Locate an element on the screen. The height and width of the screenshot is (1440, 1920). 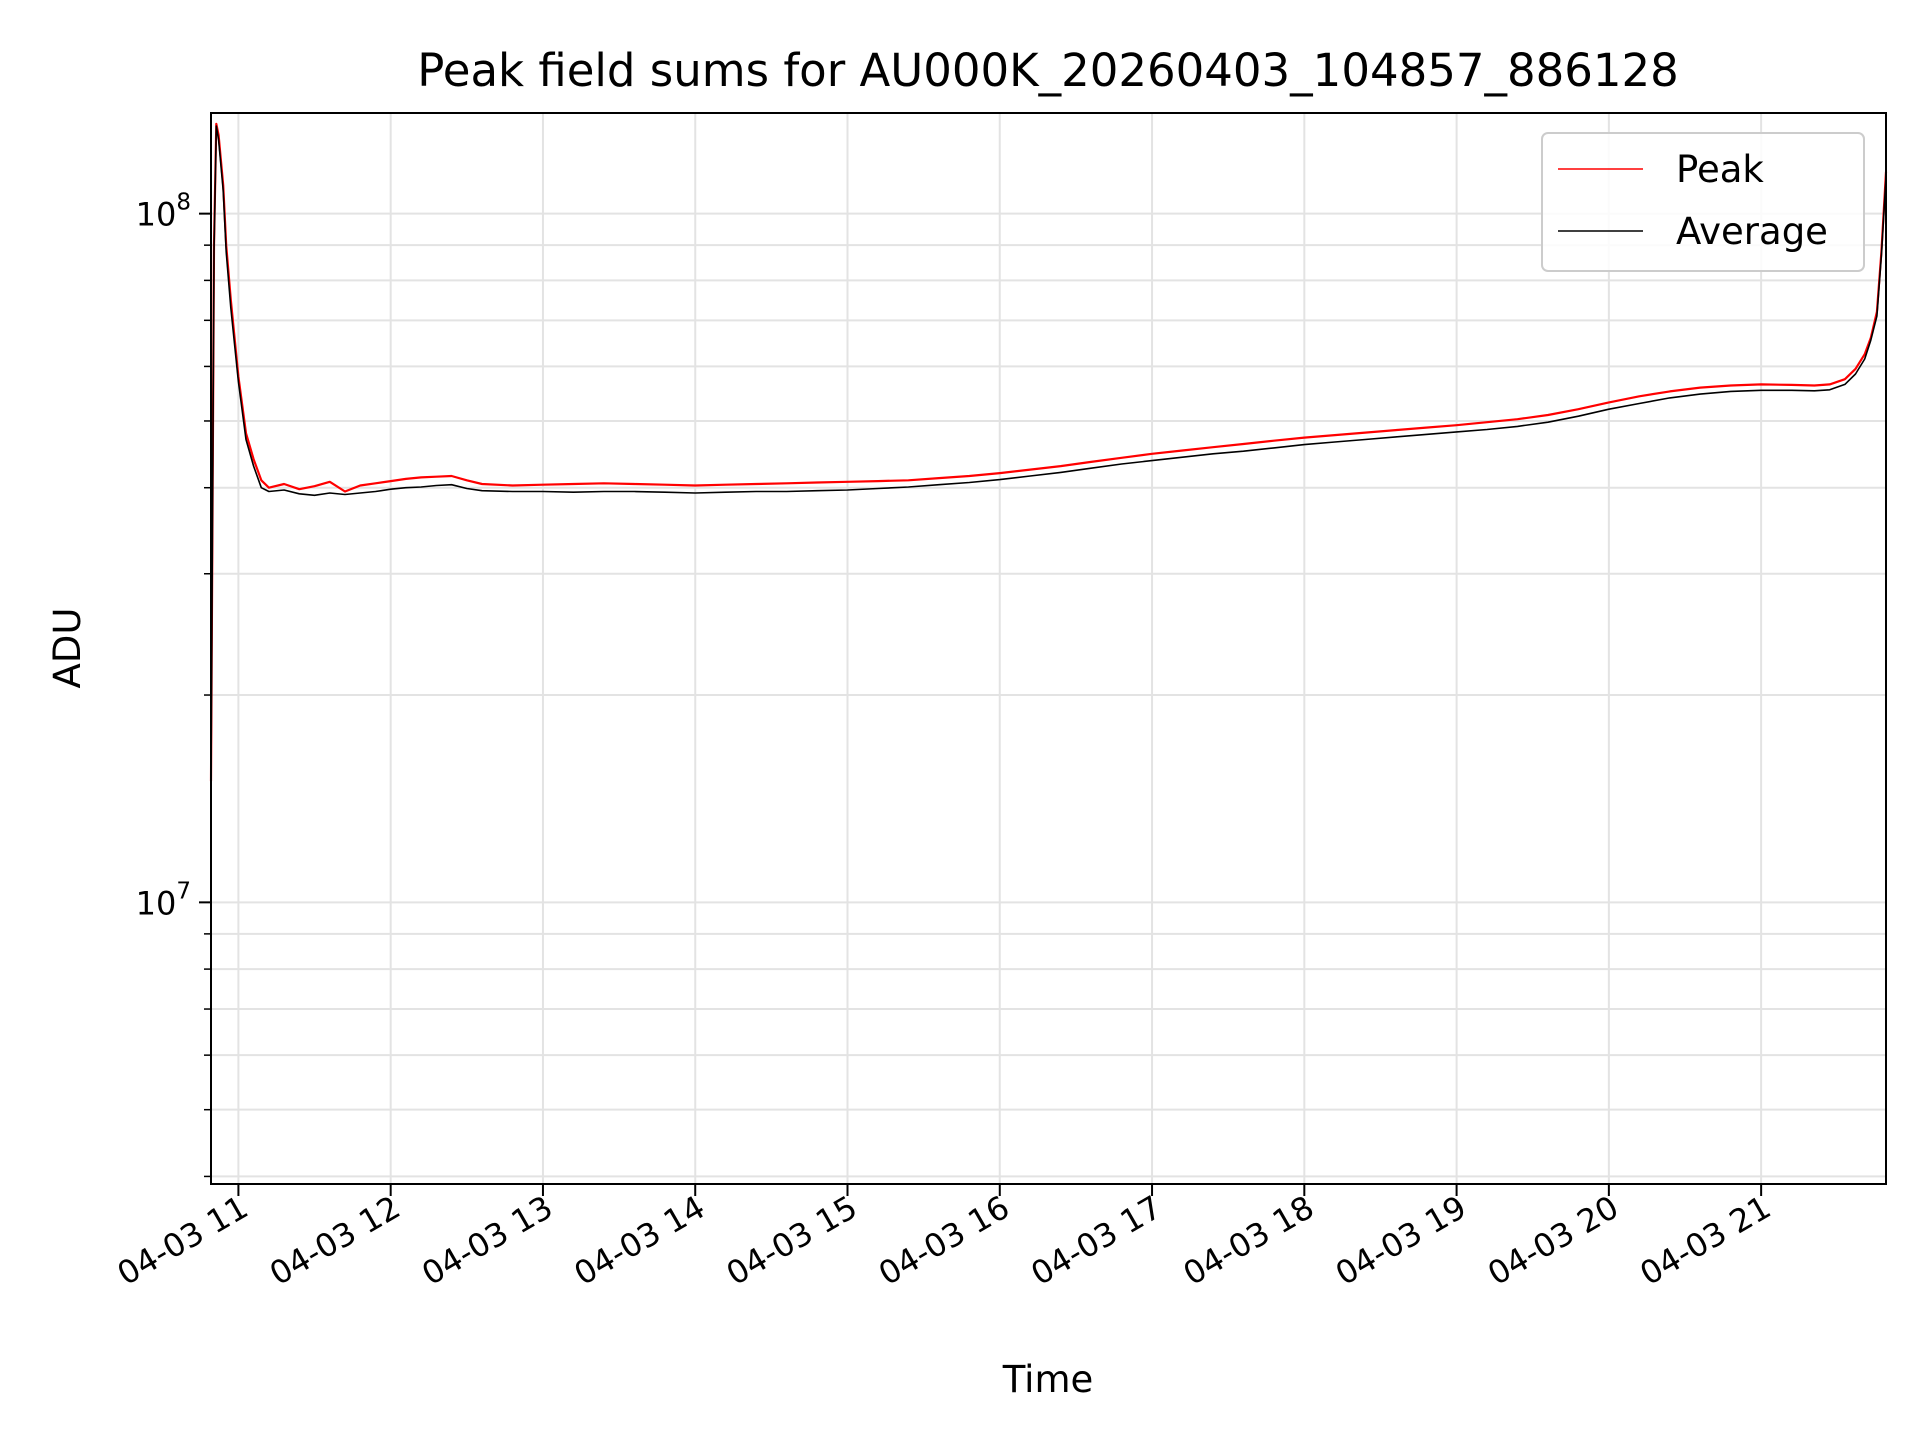
legend-box is located at coordinates (1703, 202).